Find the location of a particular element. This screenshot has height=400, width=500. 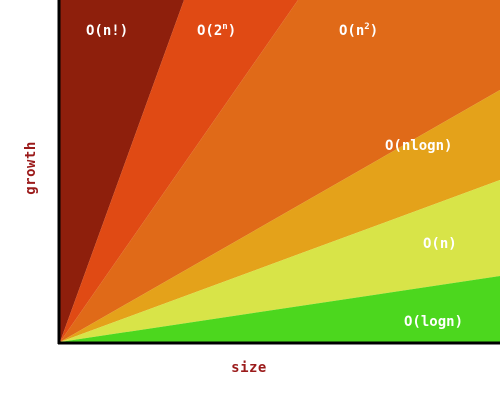

label-exponential: O(2n) is located at coordinates (216, 30).